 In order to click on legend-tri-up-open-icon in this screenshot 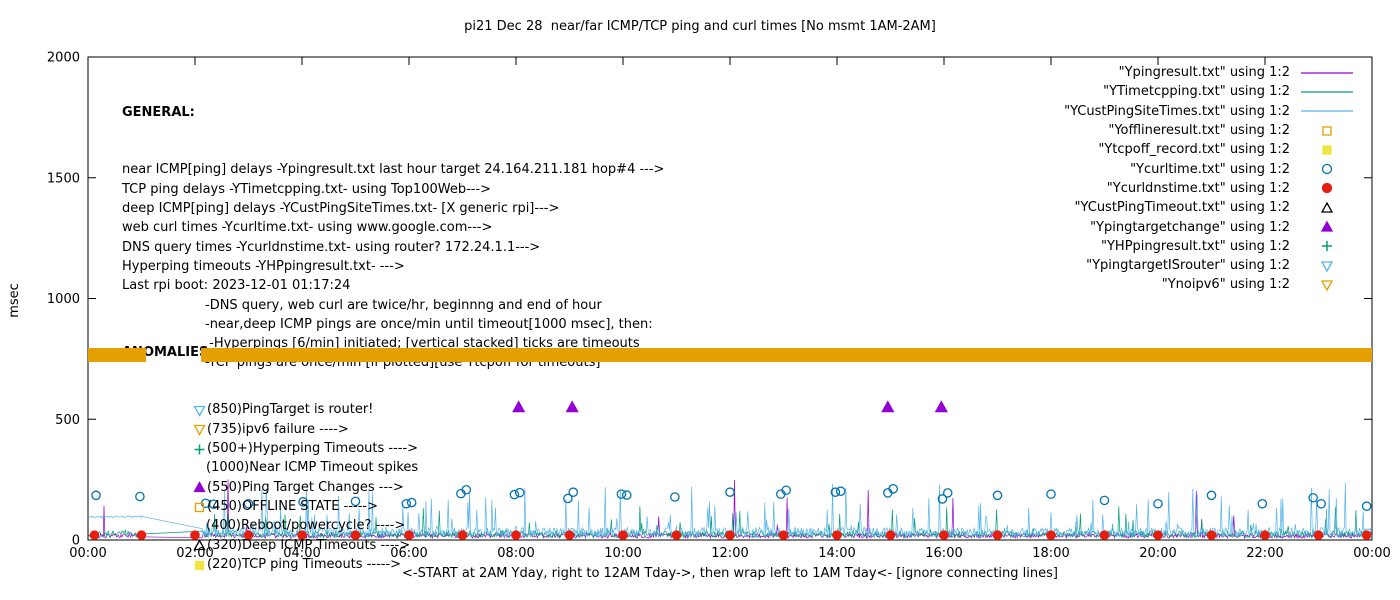, I will do `click(1327, 207)`.